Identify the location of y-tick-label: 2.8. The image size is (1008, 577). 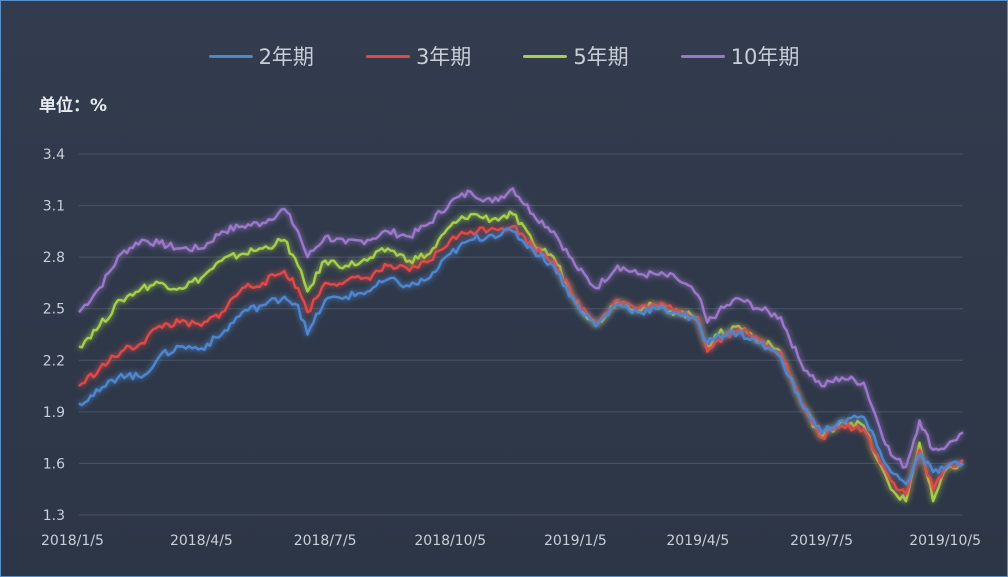
(54, 258).